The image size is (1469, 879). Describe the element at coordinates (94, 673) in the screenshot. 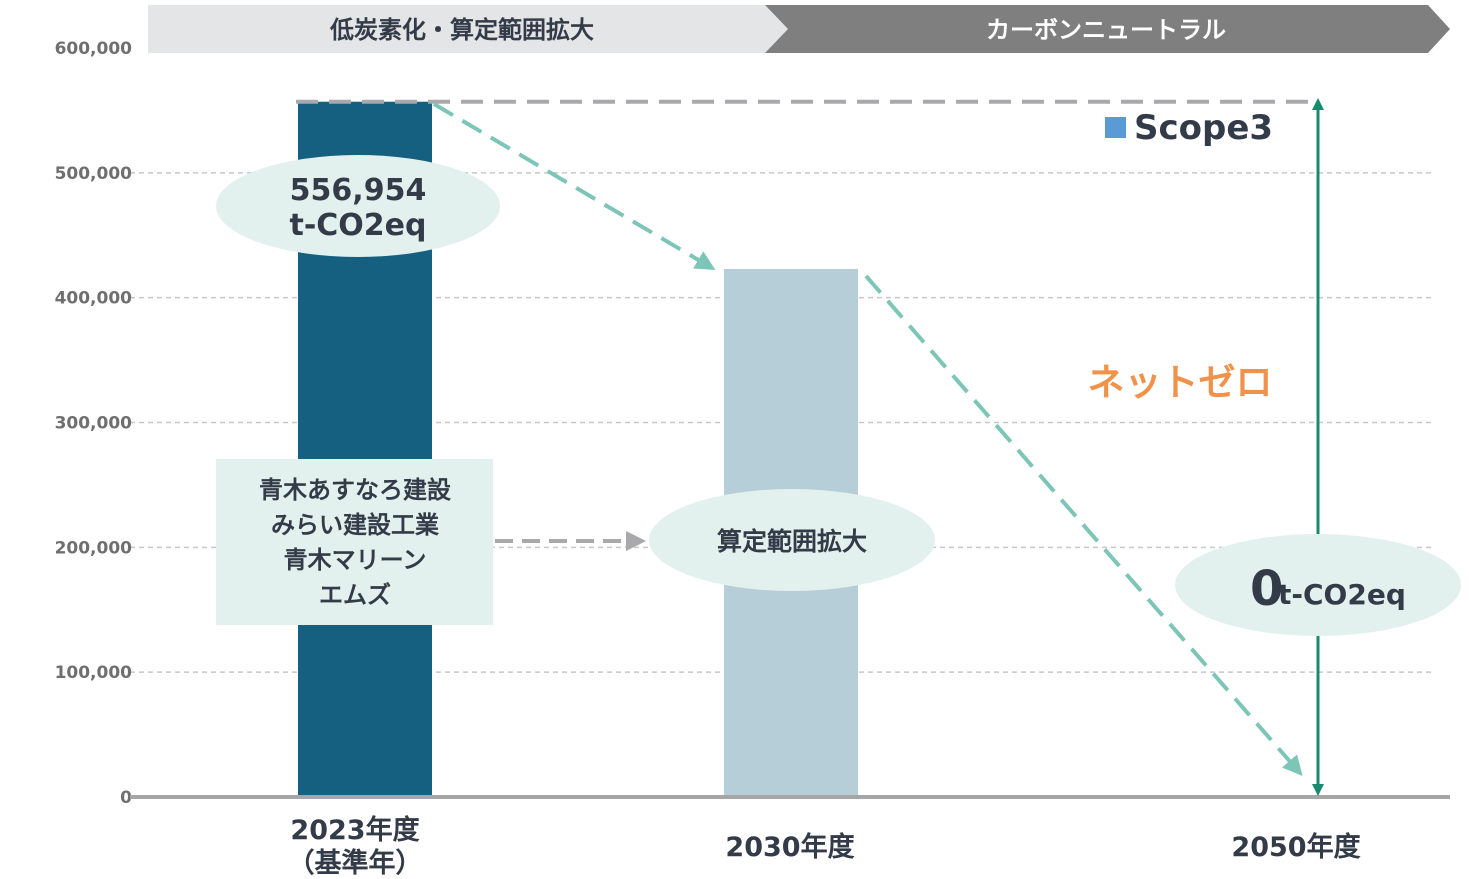

I see `y-tick-label: 100,000` at that location.